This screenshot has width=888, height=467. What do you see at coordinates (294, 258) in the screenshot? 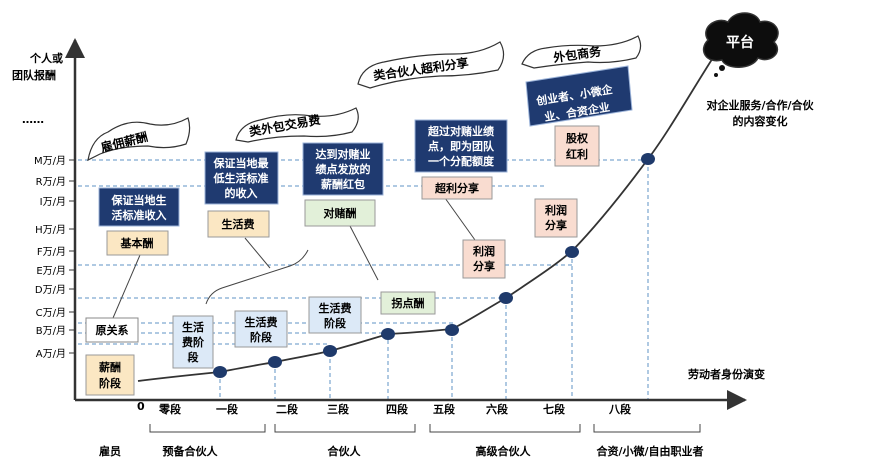
I see `connector-lines` at bounding box center [294, 258].